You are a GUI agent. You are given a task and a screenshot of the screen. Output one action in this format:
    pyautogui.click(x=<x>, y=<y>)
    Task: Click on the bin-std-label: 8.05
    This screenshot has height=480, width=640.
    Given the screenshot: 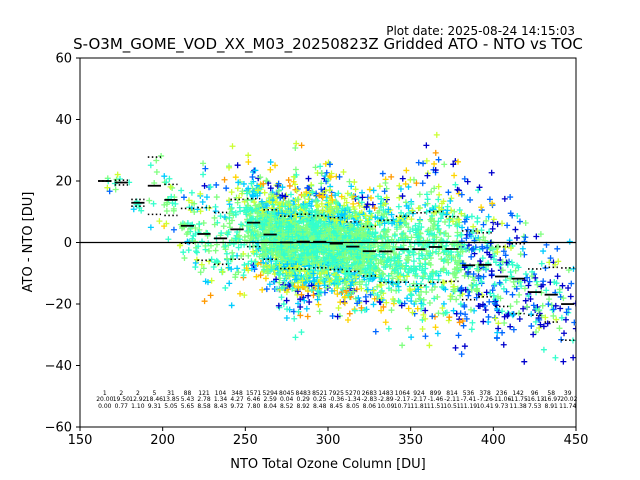 What is the action you would take?
    pyautogui.click(x=353, y=406)
    